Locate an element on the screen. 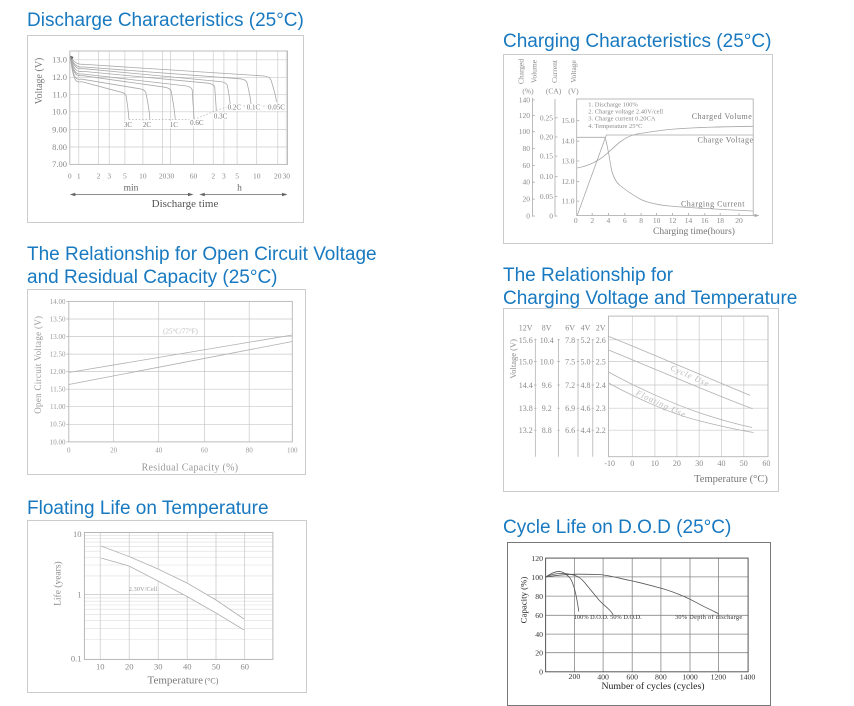 Image resolution: width=854 pixels, height=706 pixels. svg-text: 2.3 is located at coordinates (601, 408).